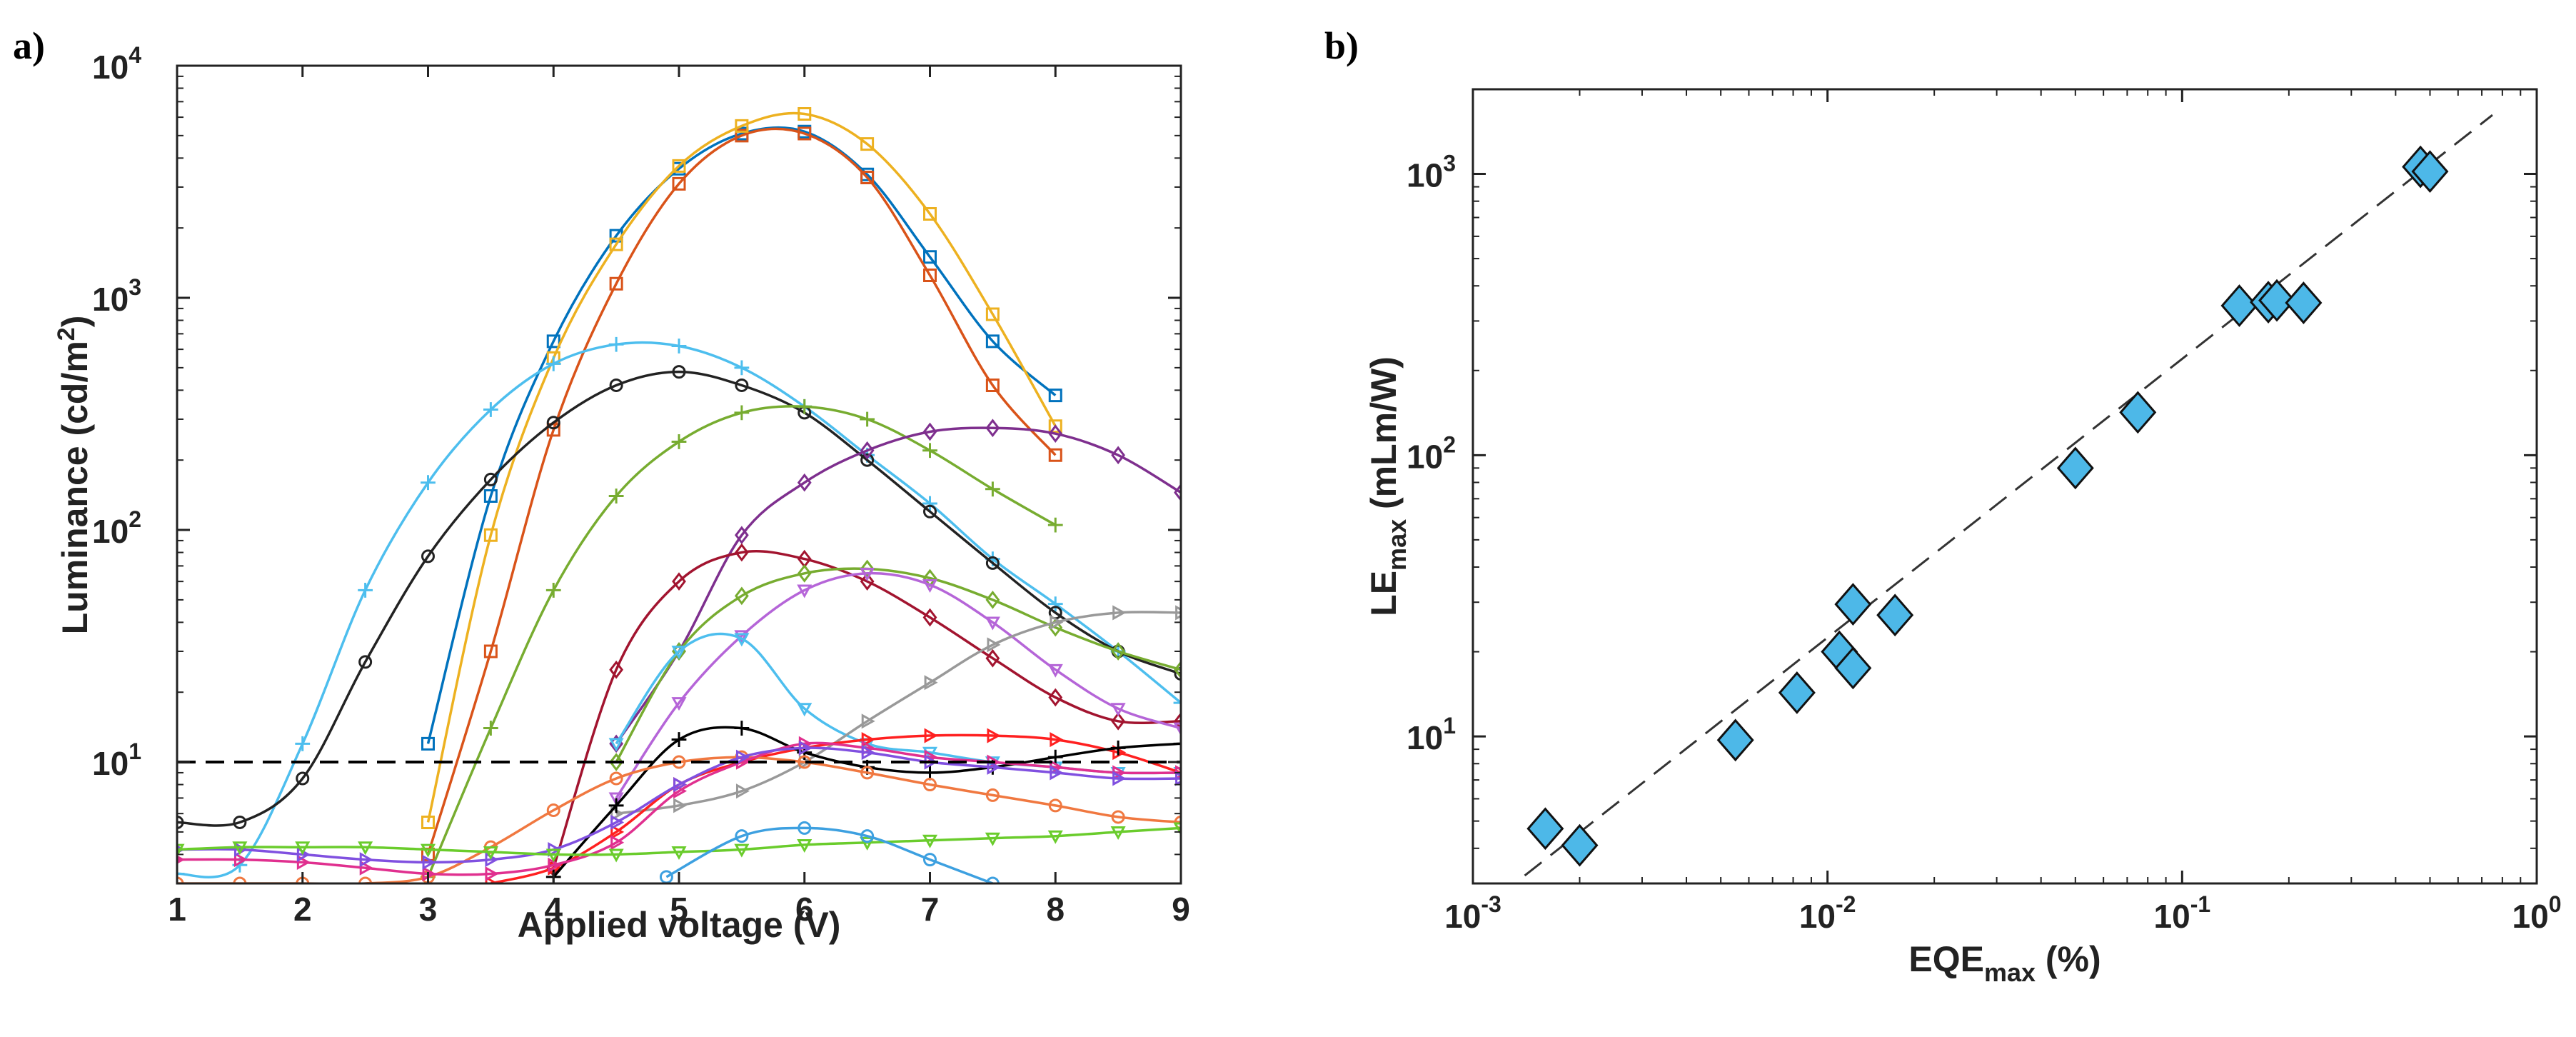  Describe the element at coordinates (2004, 963) in the screenshot. I see `x-axis-label-b: EQEmax (%)` at that location.